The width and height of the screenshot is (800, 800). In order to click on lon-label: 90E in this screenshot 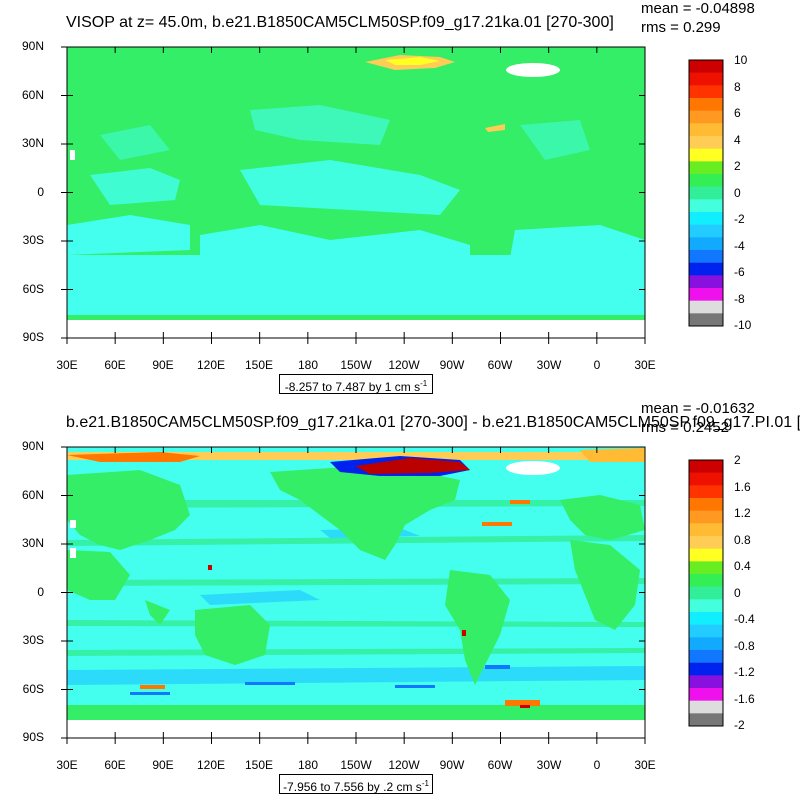, I will do `click(163, 765)`.